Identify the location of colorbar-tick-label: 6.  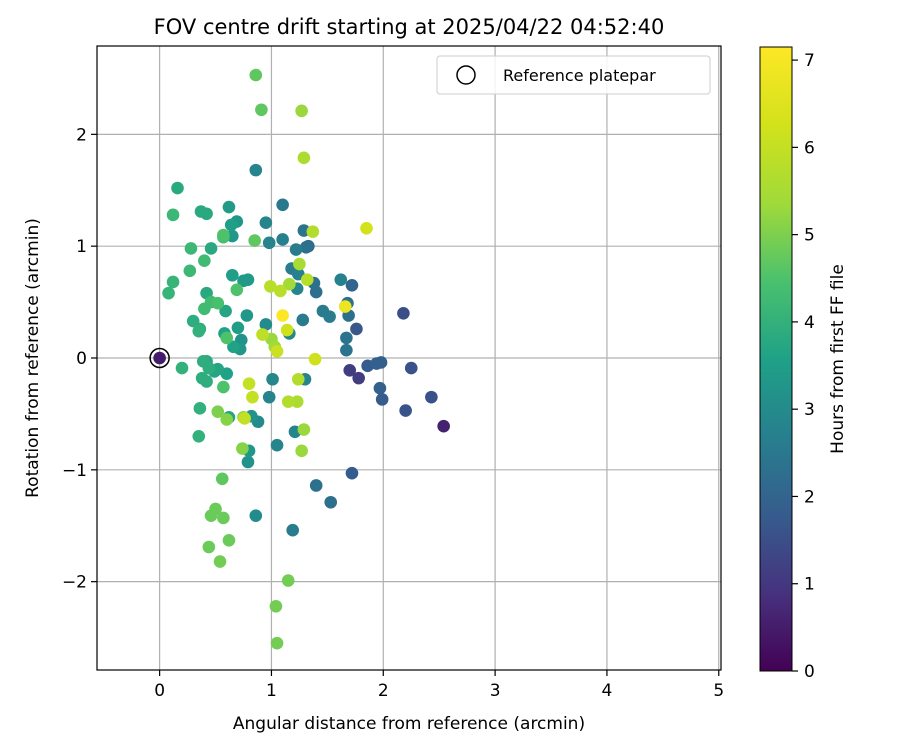
(809, 148).